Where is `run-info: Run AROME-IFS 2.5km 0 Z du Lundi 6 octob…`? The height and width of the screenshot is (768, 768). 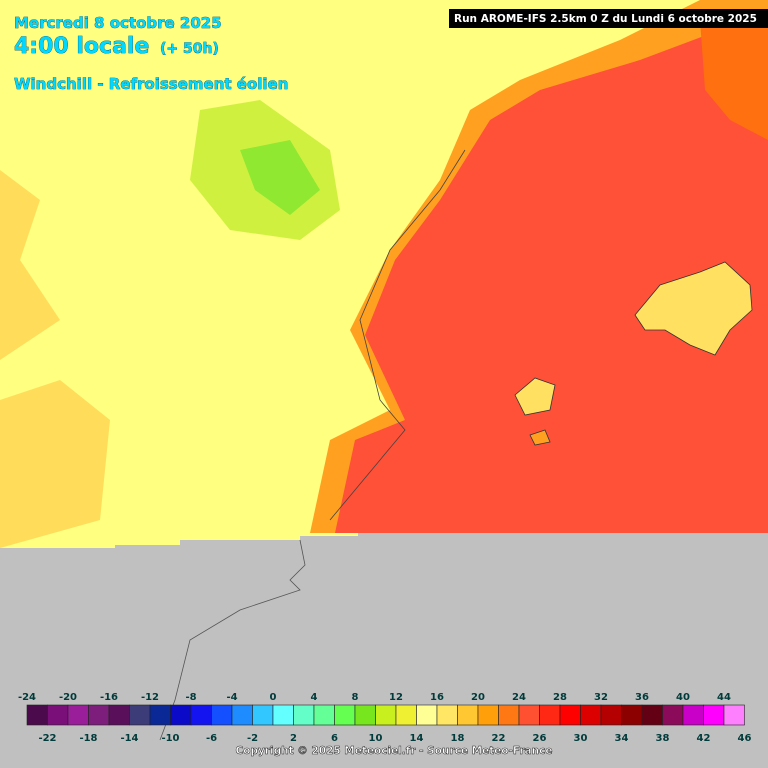 run-info: Run AROME-IFS 2.5km 0 Z du Lundi 6 octob… is located at coordinates (605, 19).